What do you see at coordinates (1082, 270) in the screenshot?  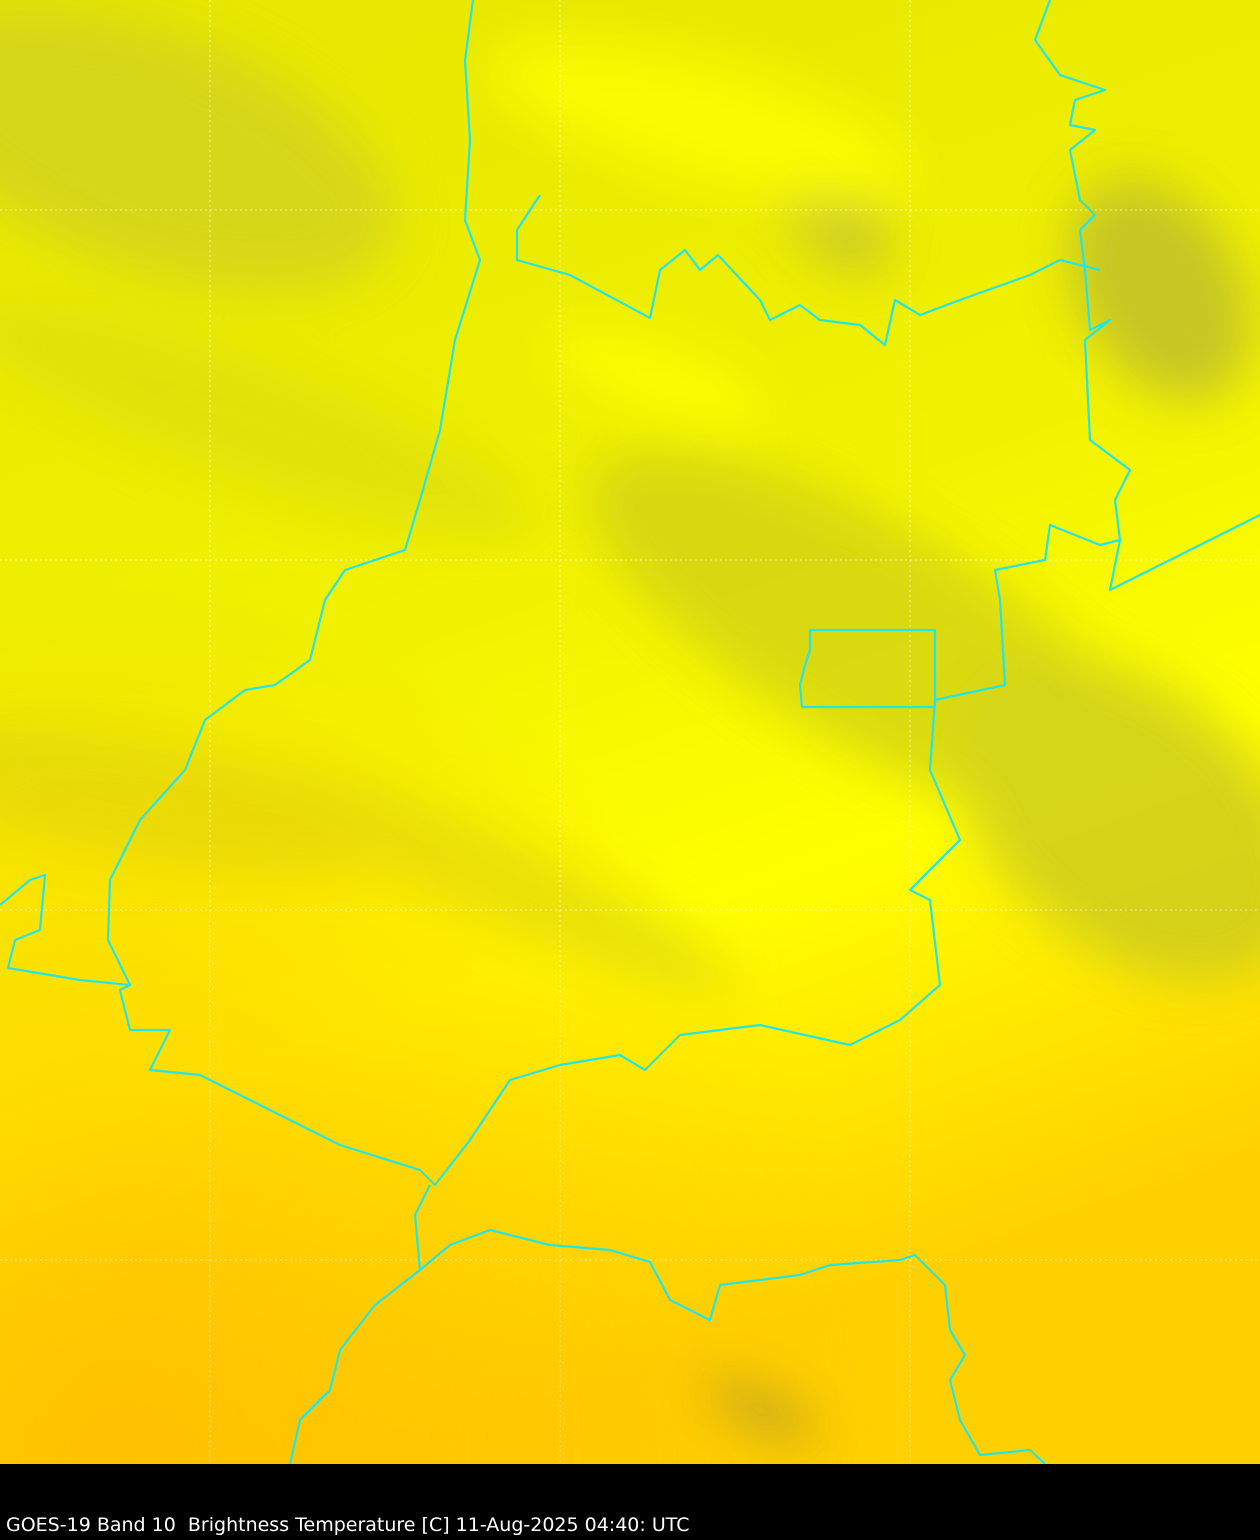 I see `border-east-river` at bounding box center [1082, 270].